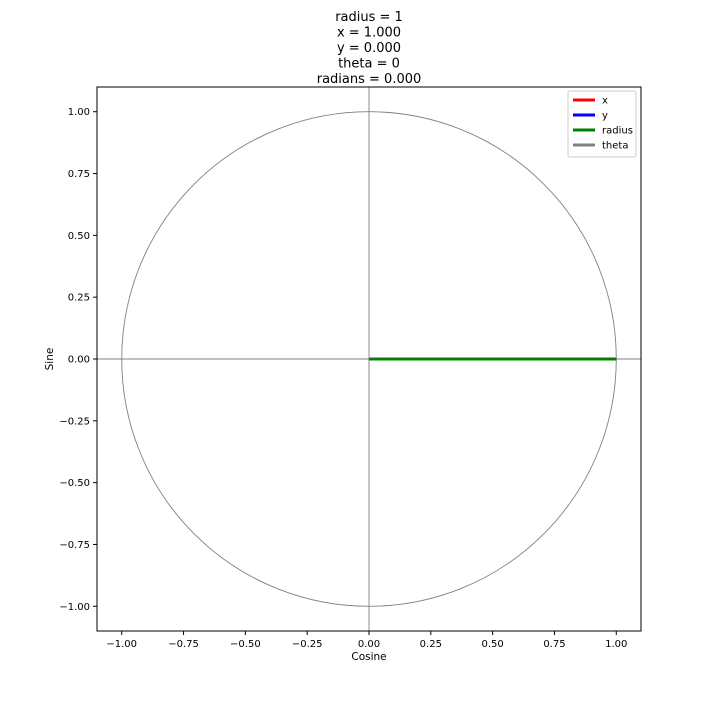 Image resolution: width=720 pixels, height=720 pixels. I want to click on x-axis-label: Cosine, so click(368, 657).